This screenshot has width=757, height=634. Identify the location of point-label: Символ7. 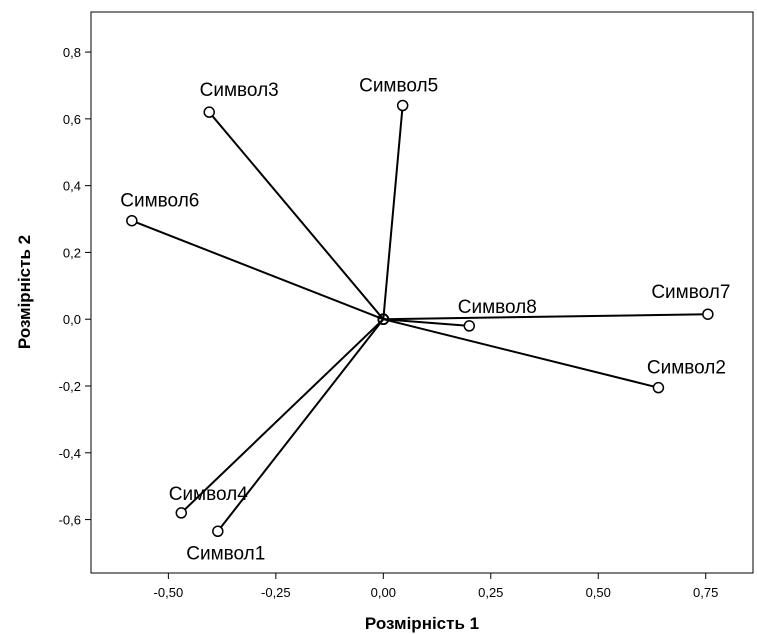
(690, 292).